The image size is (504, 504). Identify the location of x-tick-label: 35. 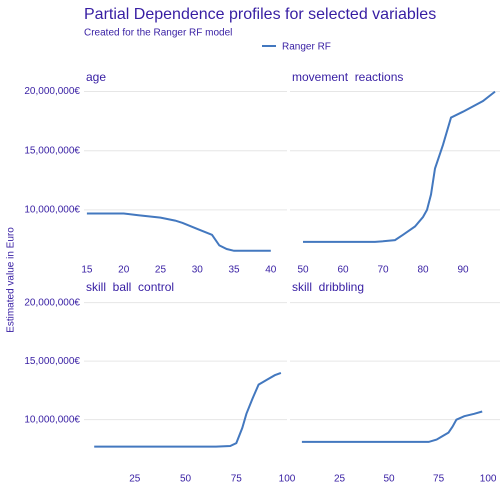
(234, 270).